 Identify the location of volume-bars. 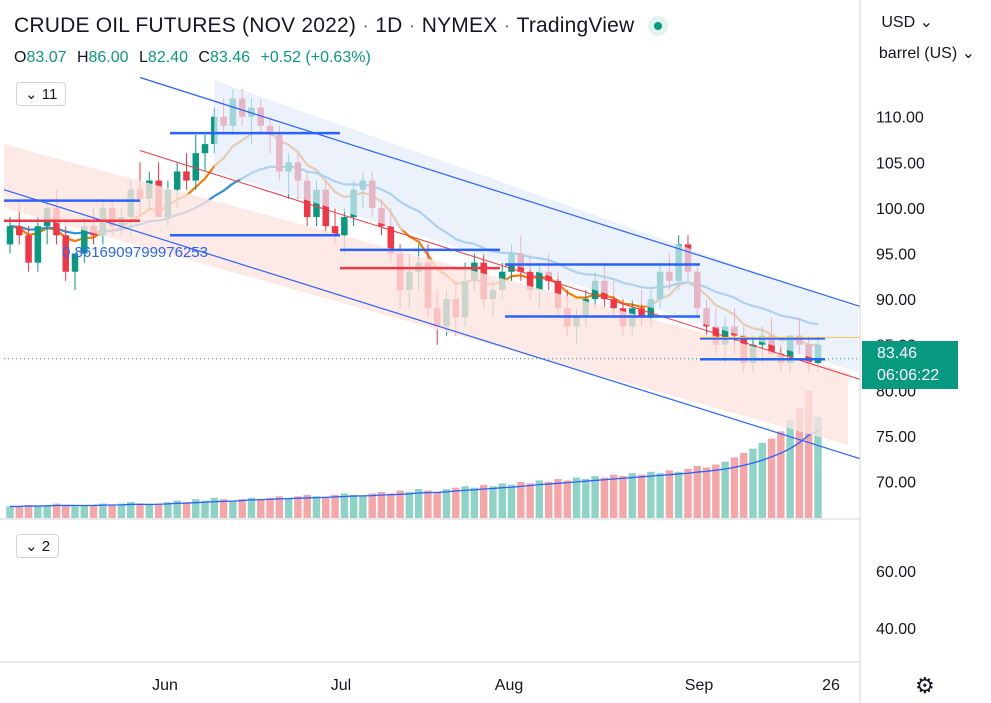
(414, 454).